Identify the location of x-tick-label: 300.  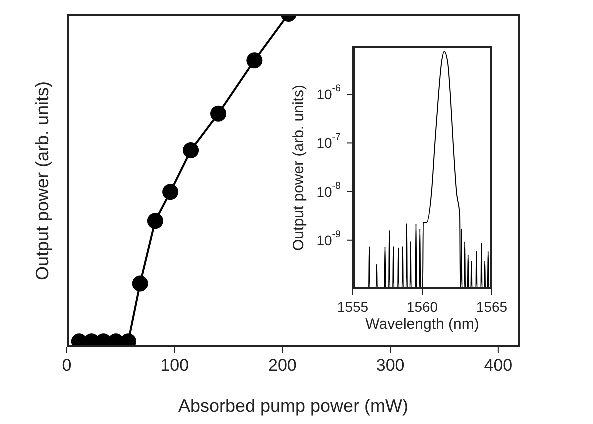
(390, 365).